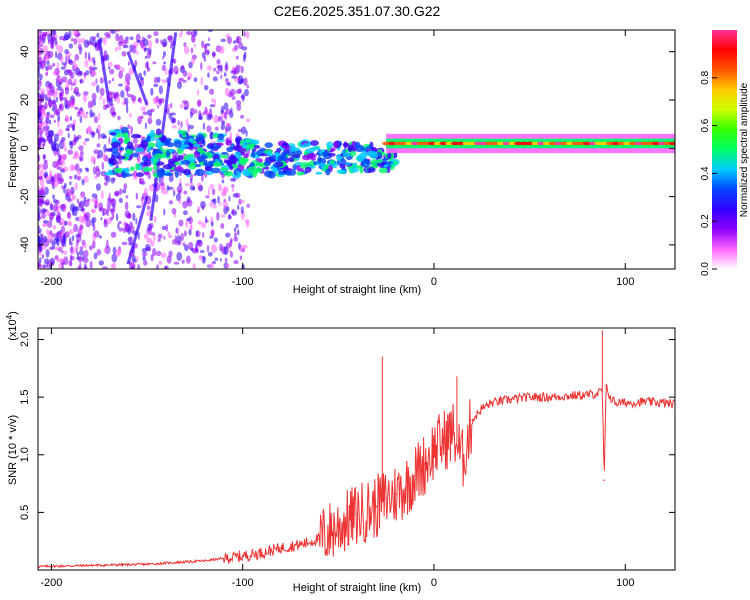 Image resolution: width=750 pixels, height=600 pixels. What do you see at coordinates (25, 100) in the screenshot?
I see `spectrogram-y-tick-label: 20` at bounding box center [25, 100].